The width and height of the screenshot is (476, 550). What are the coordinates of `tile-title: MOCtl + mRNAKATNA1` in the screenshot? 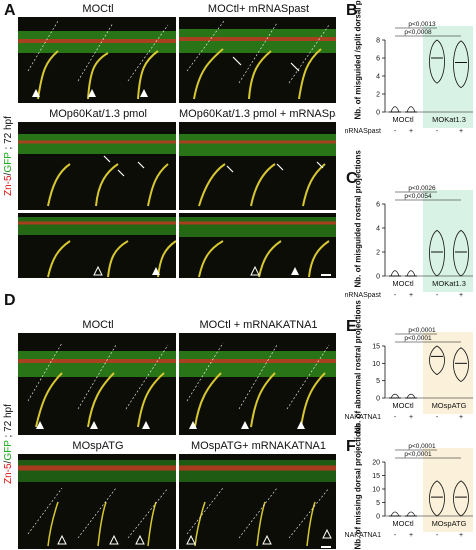 It's located at (257, 325).